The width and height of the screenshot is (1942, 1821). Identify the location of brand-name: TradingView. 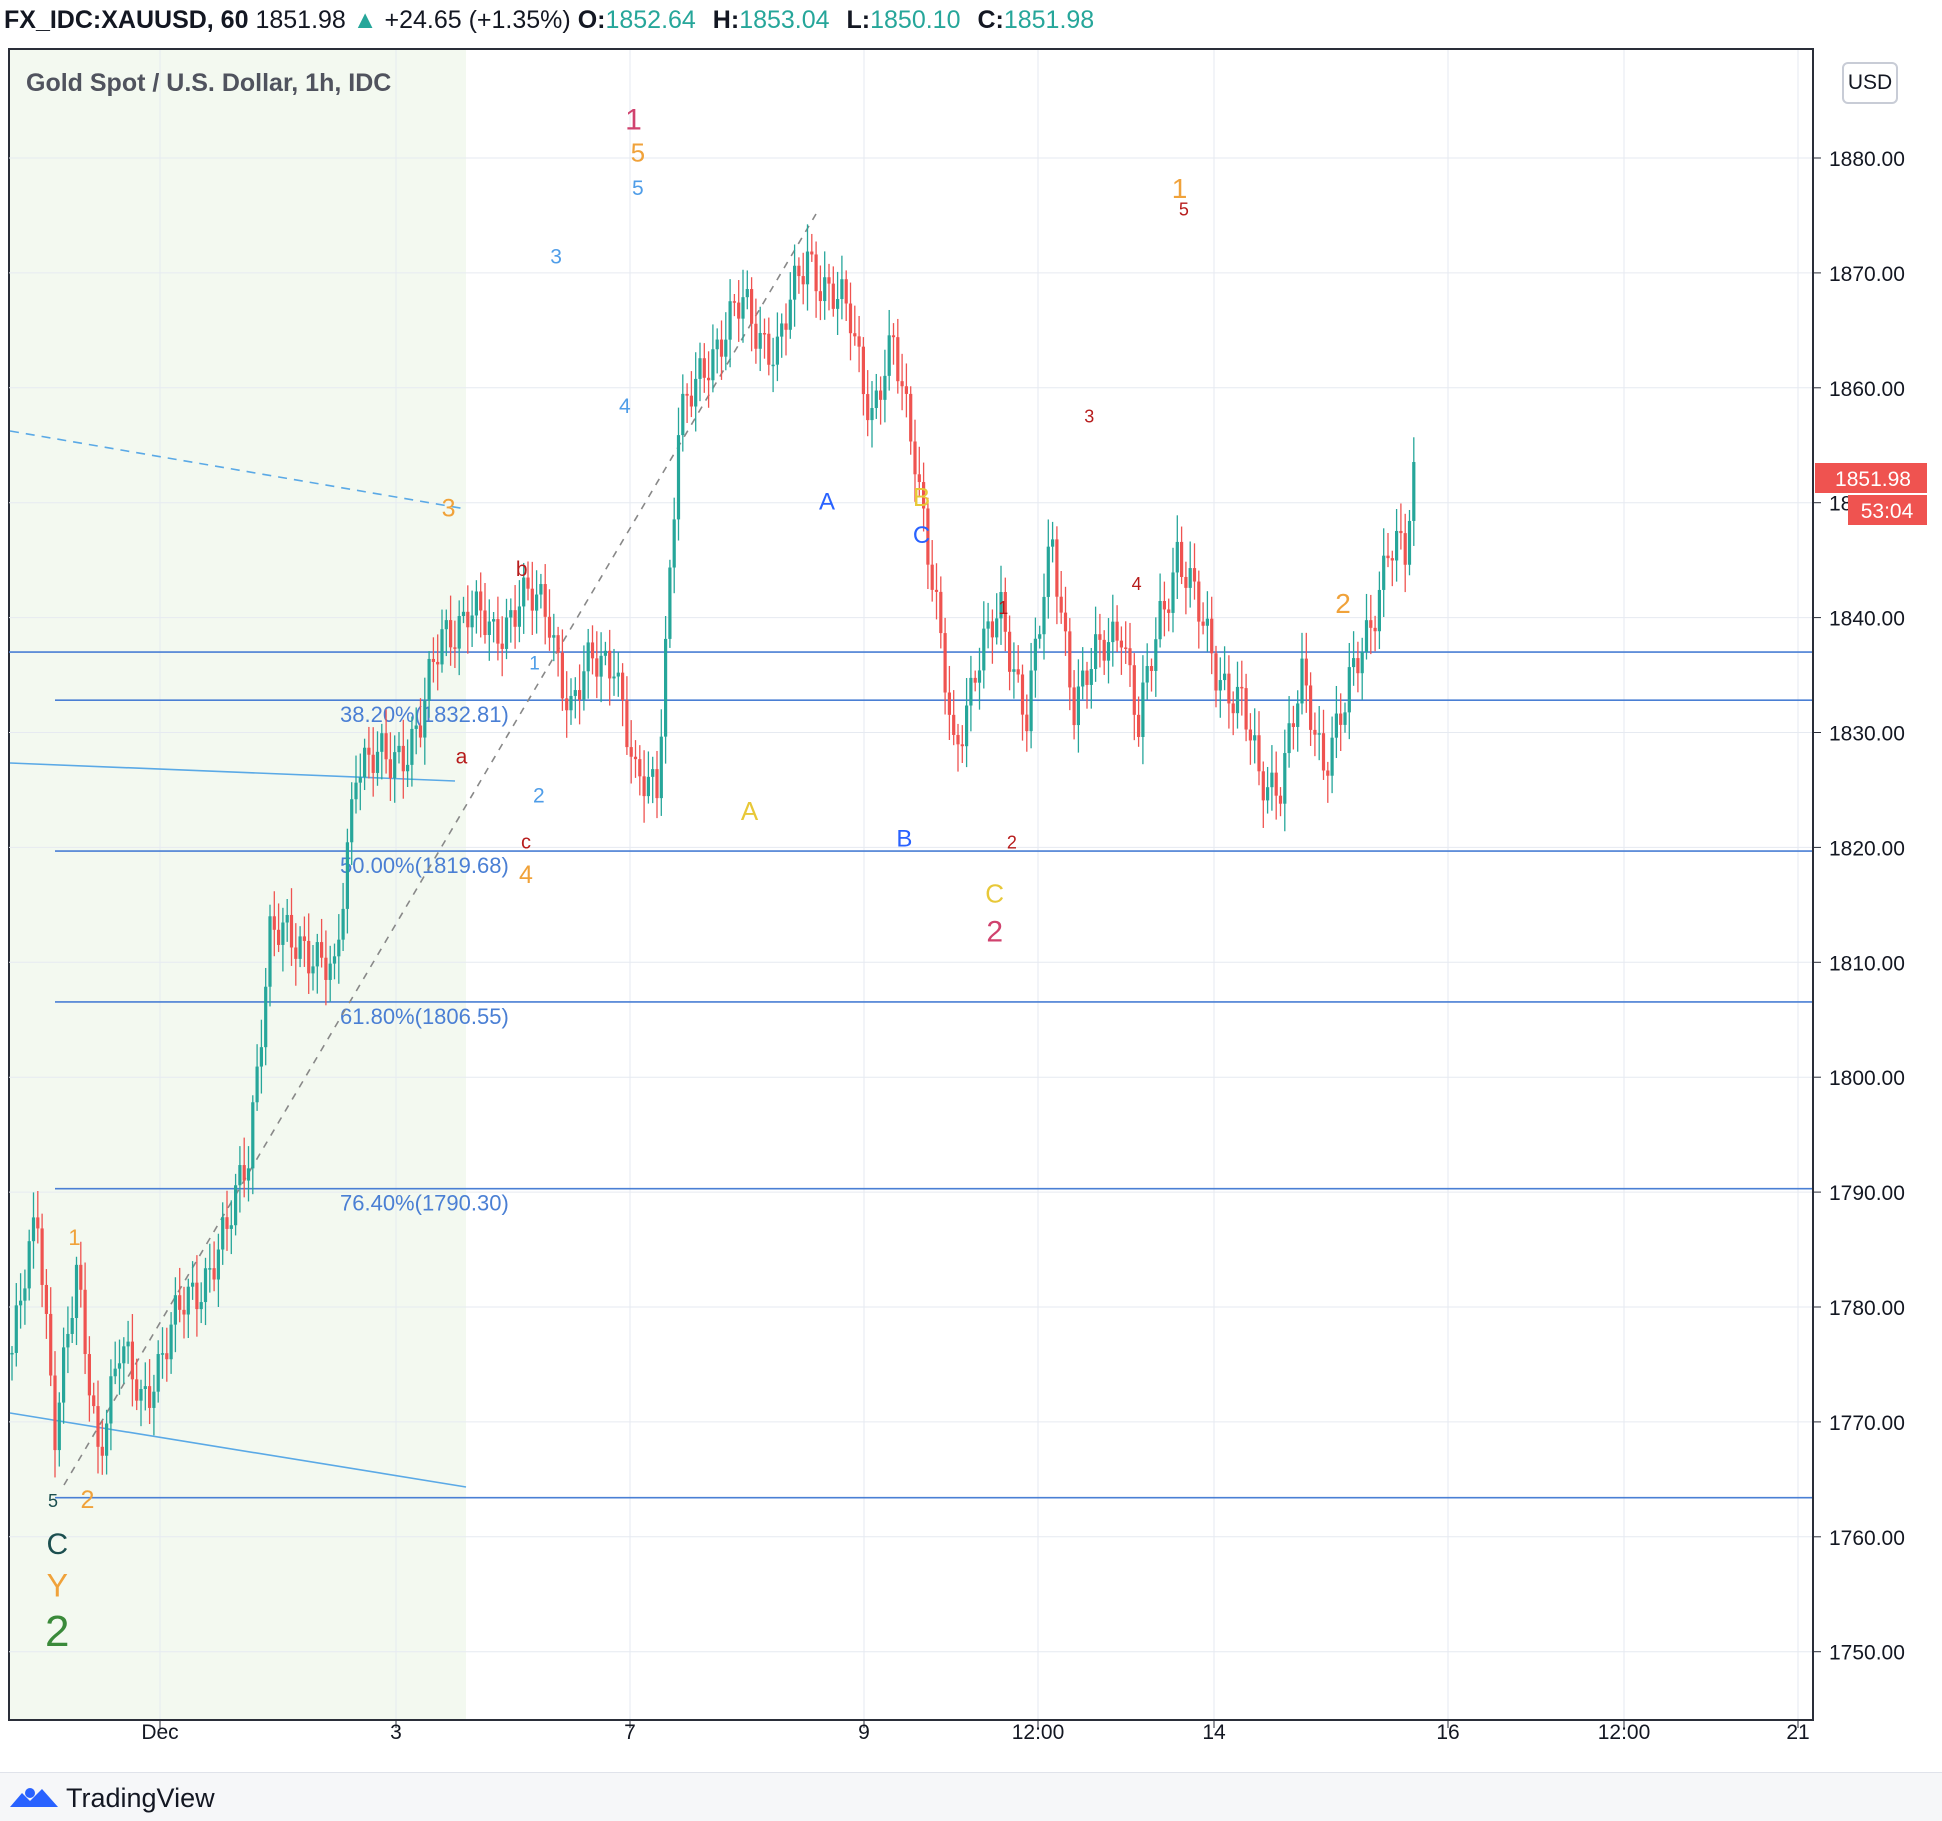
(140, 1798).